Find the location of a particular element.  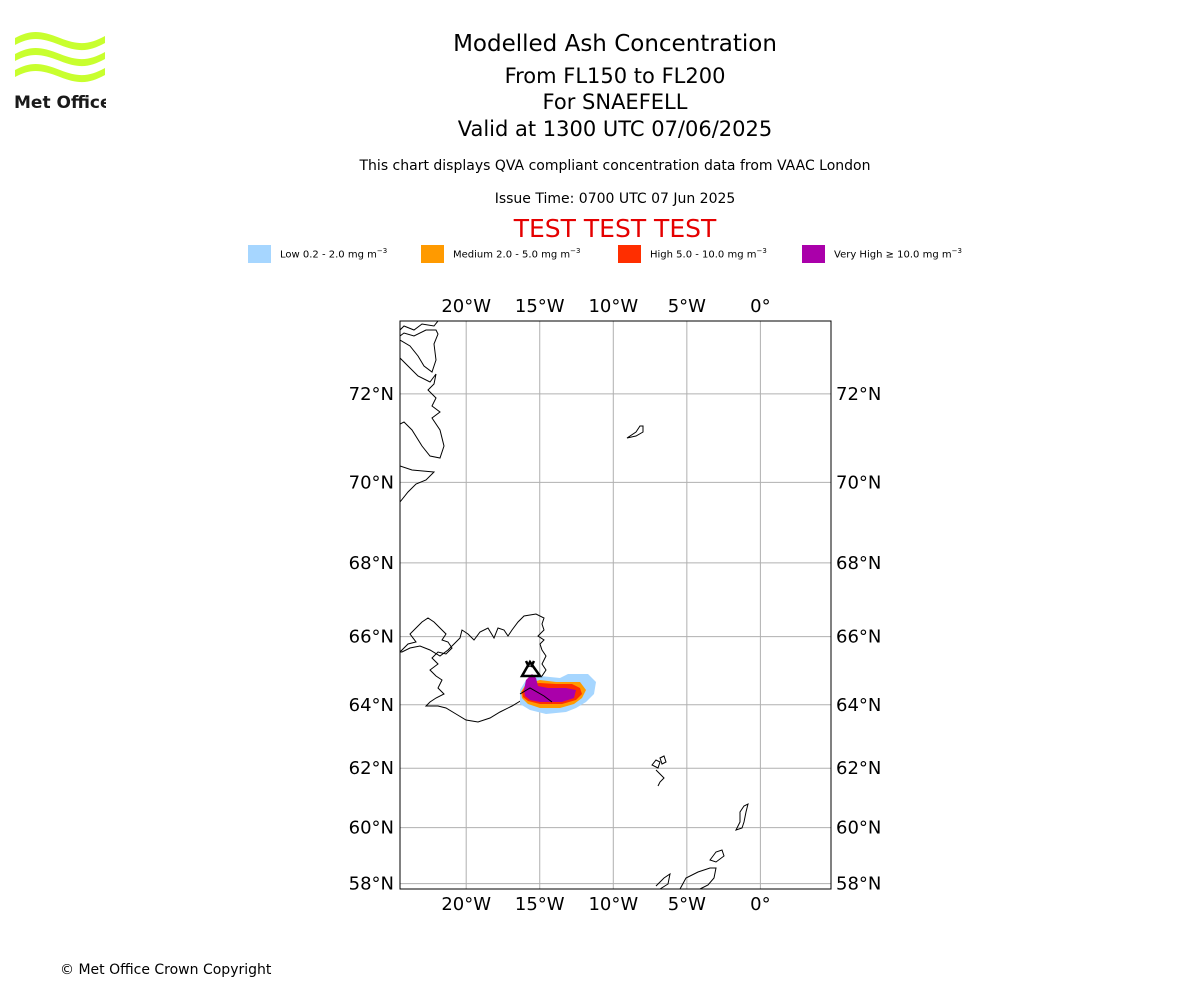

scotland-coastline is located at coordinates (686, 878).